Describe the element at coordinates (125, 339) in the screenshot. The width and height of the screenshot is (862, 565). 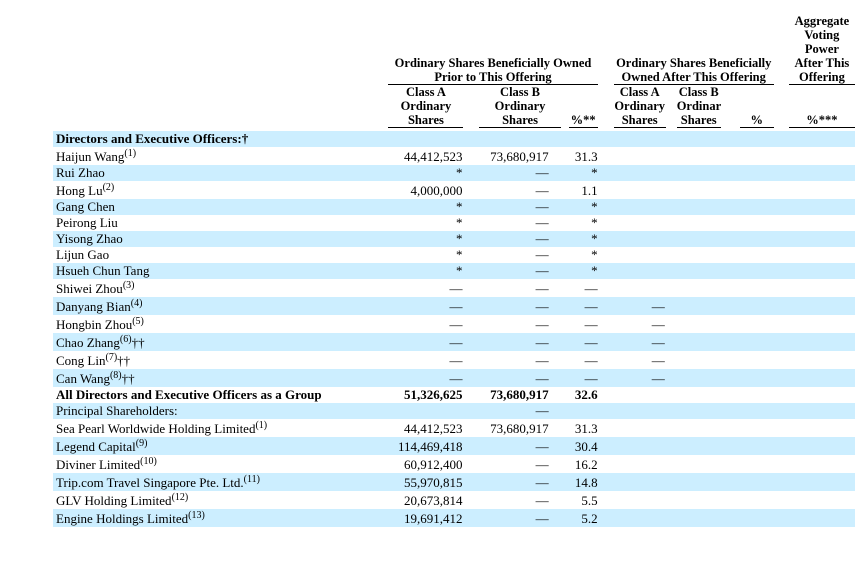
I see `footnote-reference: (6)` at that location.